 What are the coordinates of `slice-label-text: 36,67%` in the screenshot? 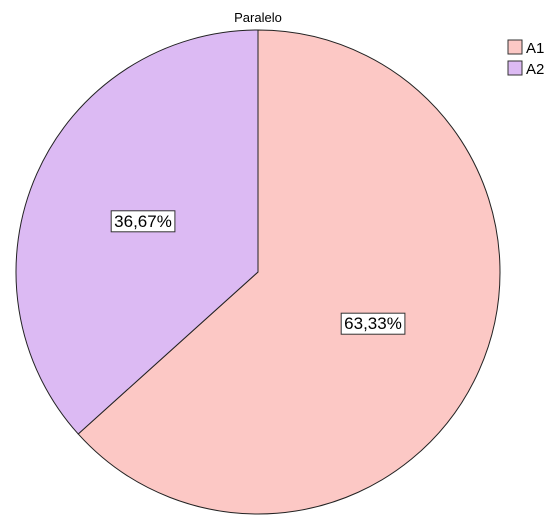 It's located at (143, 221).